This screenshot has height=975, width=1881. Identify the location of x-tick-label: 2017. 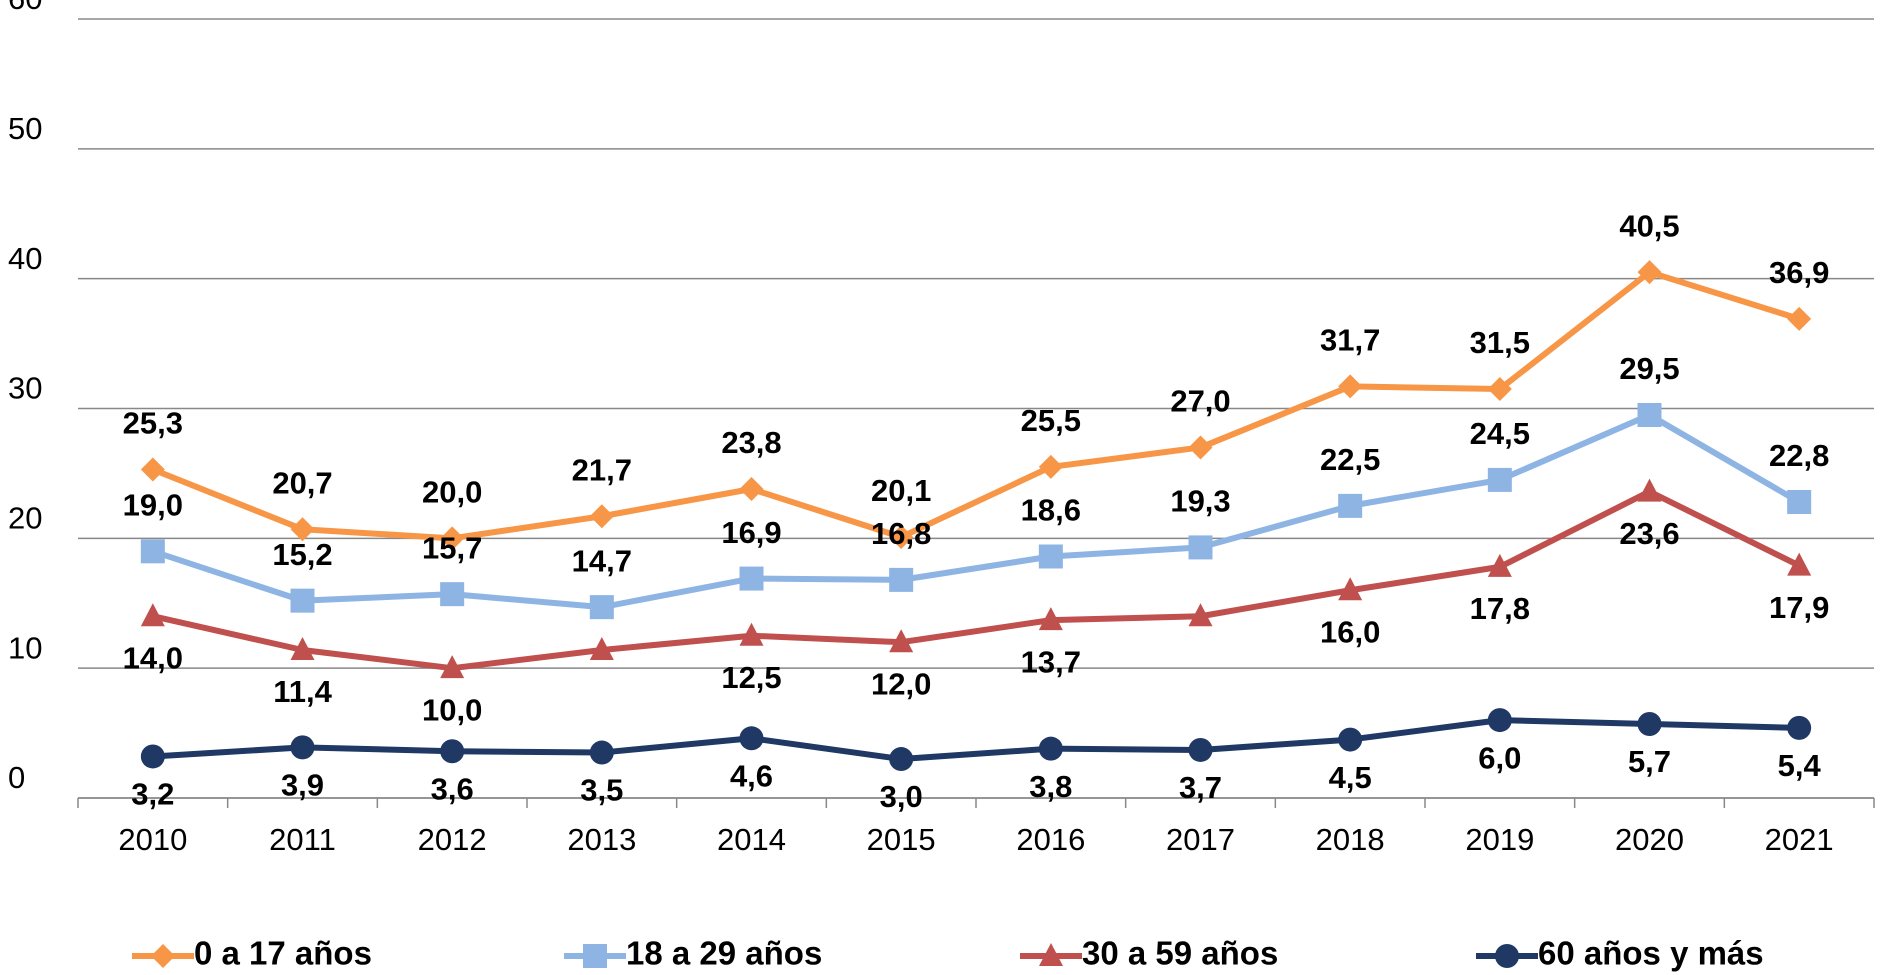
(1200, 839).